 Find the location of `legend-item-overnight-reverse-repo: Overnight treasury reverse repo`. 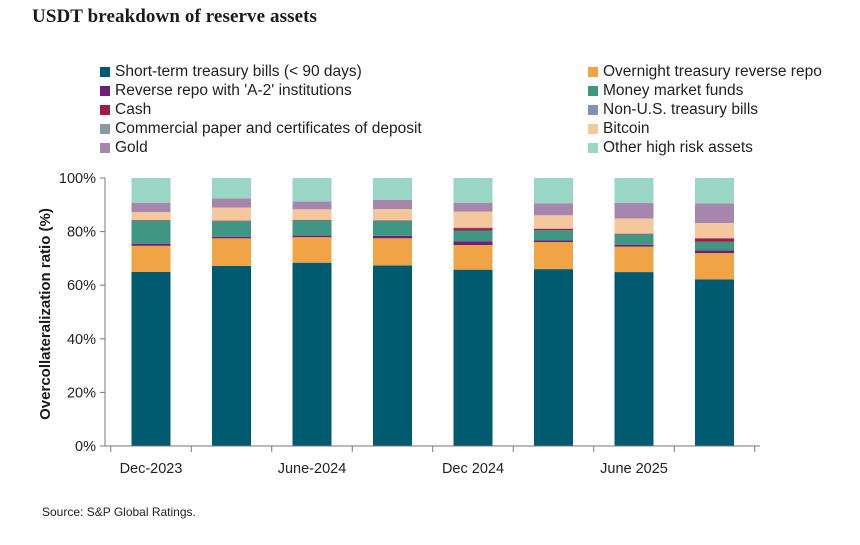

legend-item-overnight-reverse-repo: Overnight treasury reverse repo is located at coordinates (705, 72).